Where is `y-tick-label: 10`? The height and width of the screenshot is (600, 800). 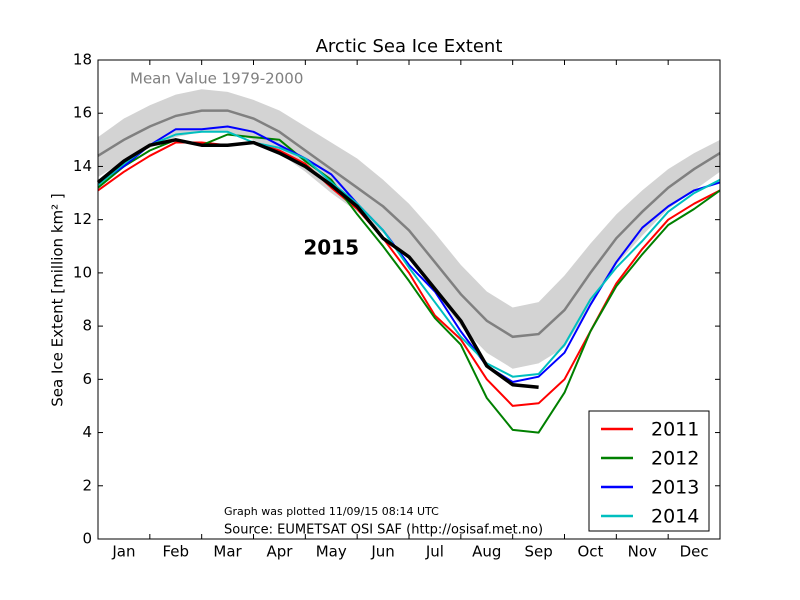
y-tick-label: 10 is located at coordinates (82, 272).